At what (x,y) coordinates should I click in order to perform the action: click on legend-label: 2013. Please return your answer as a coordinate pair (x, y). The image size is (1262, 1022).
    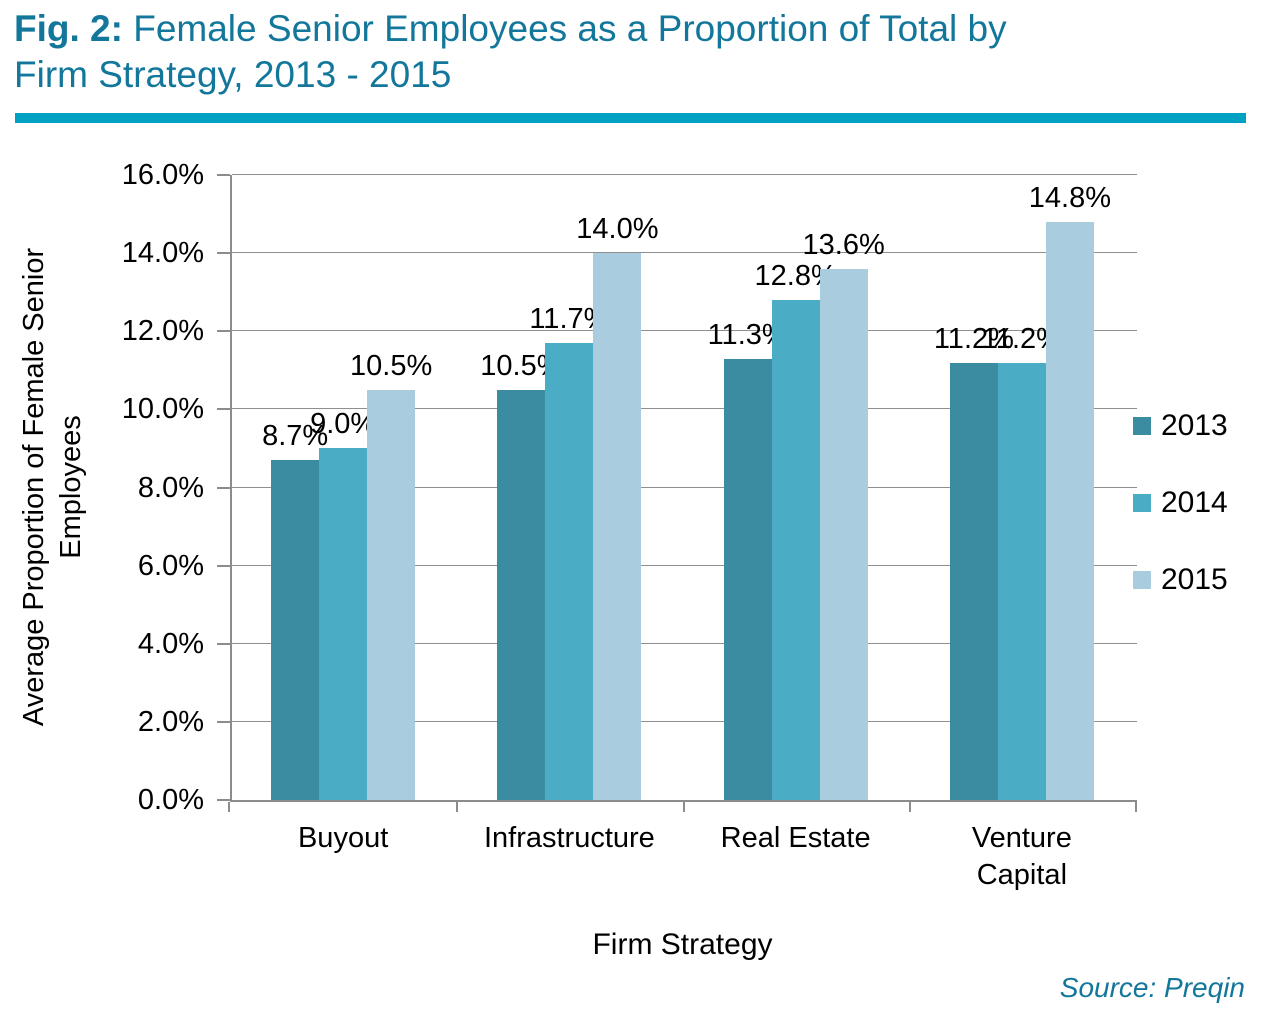
    Looking at the image, I should click on (1194, 425).